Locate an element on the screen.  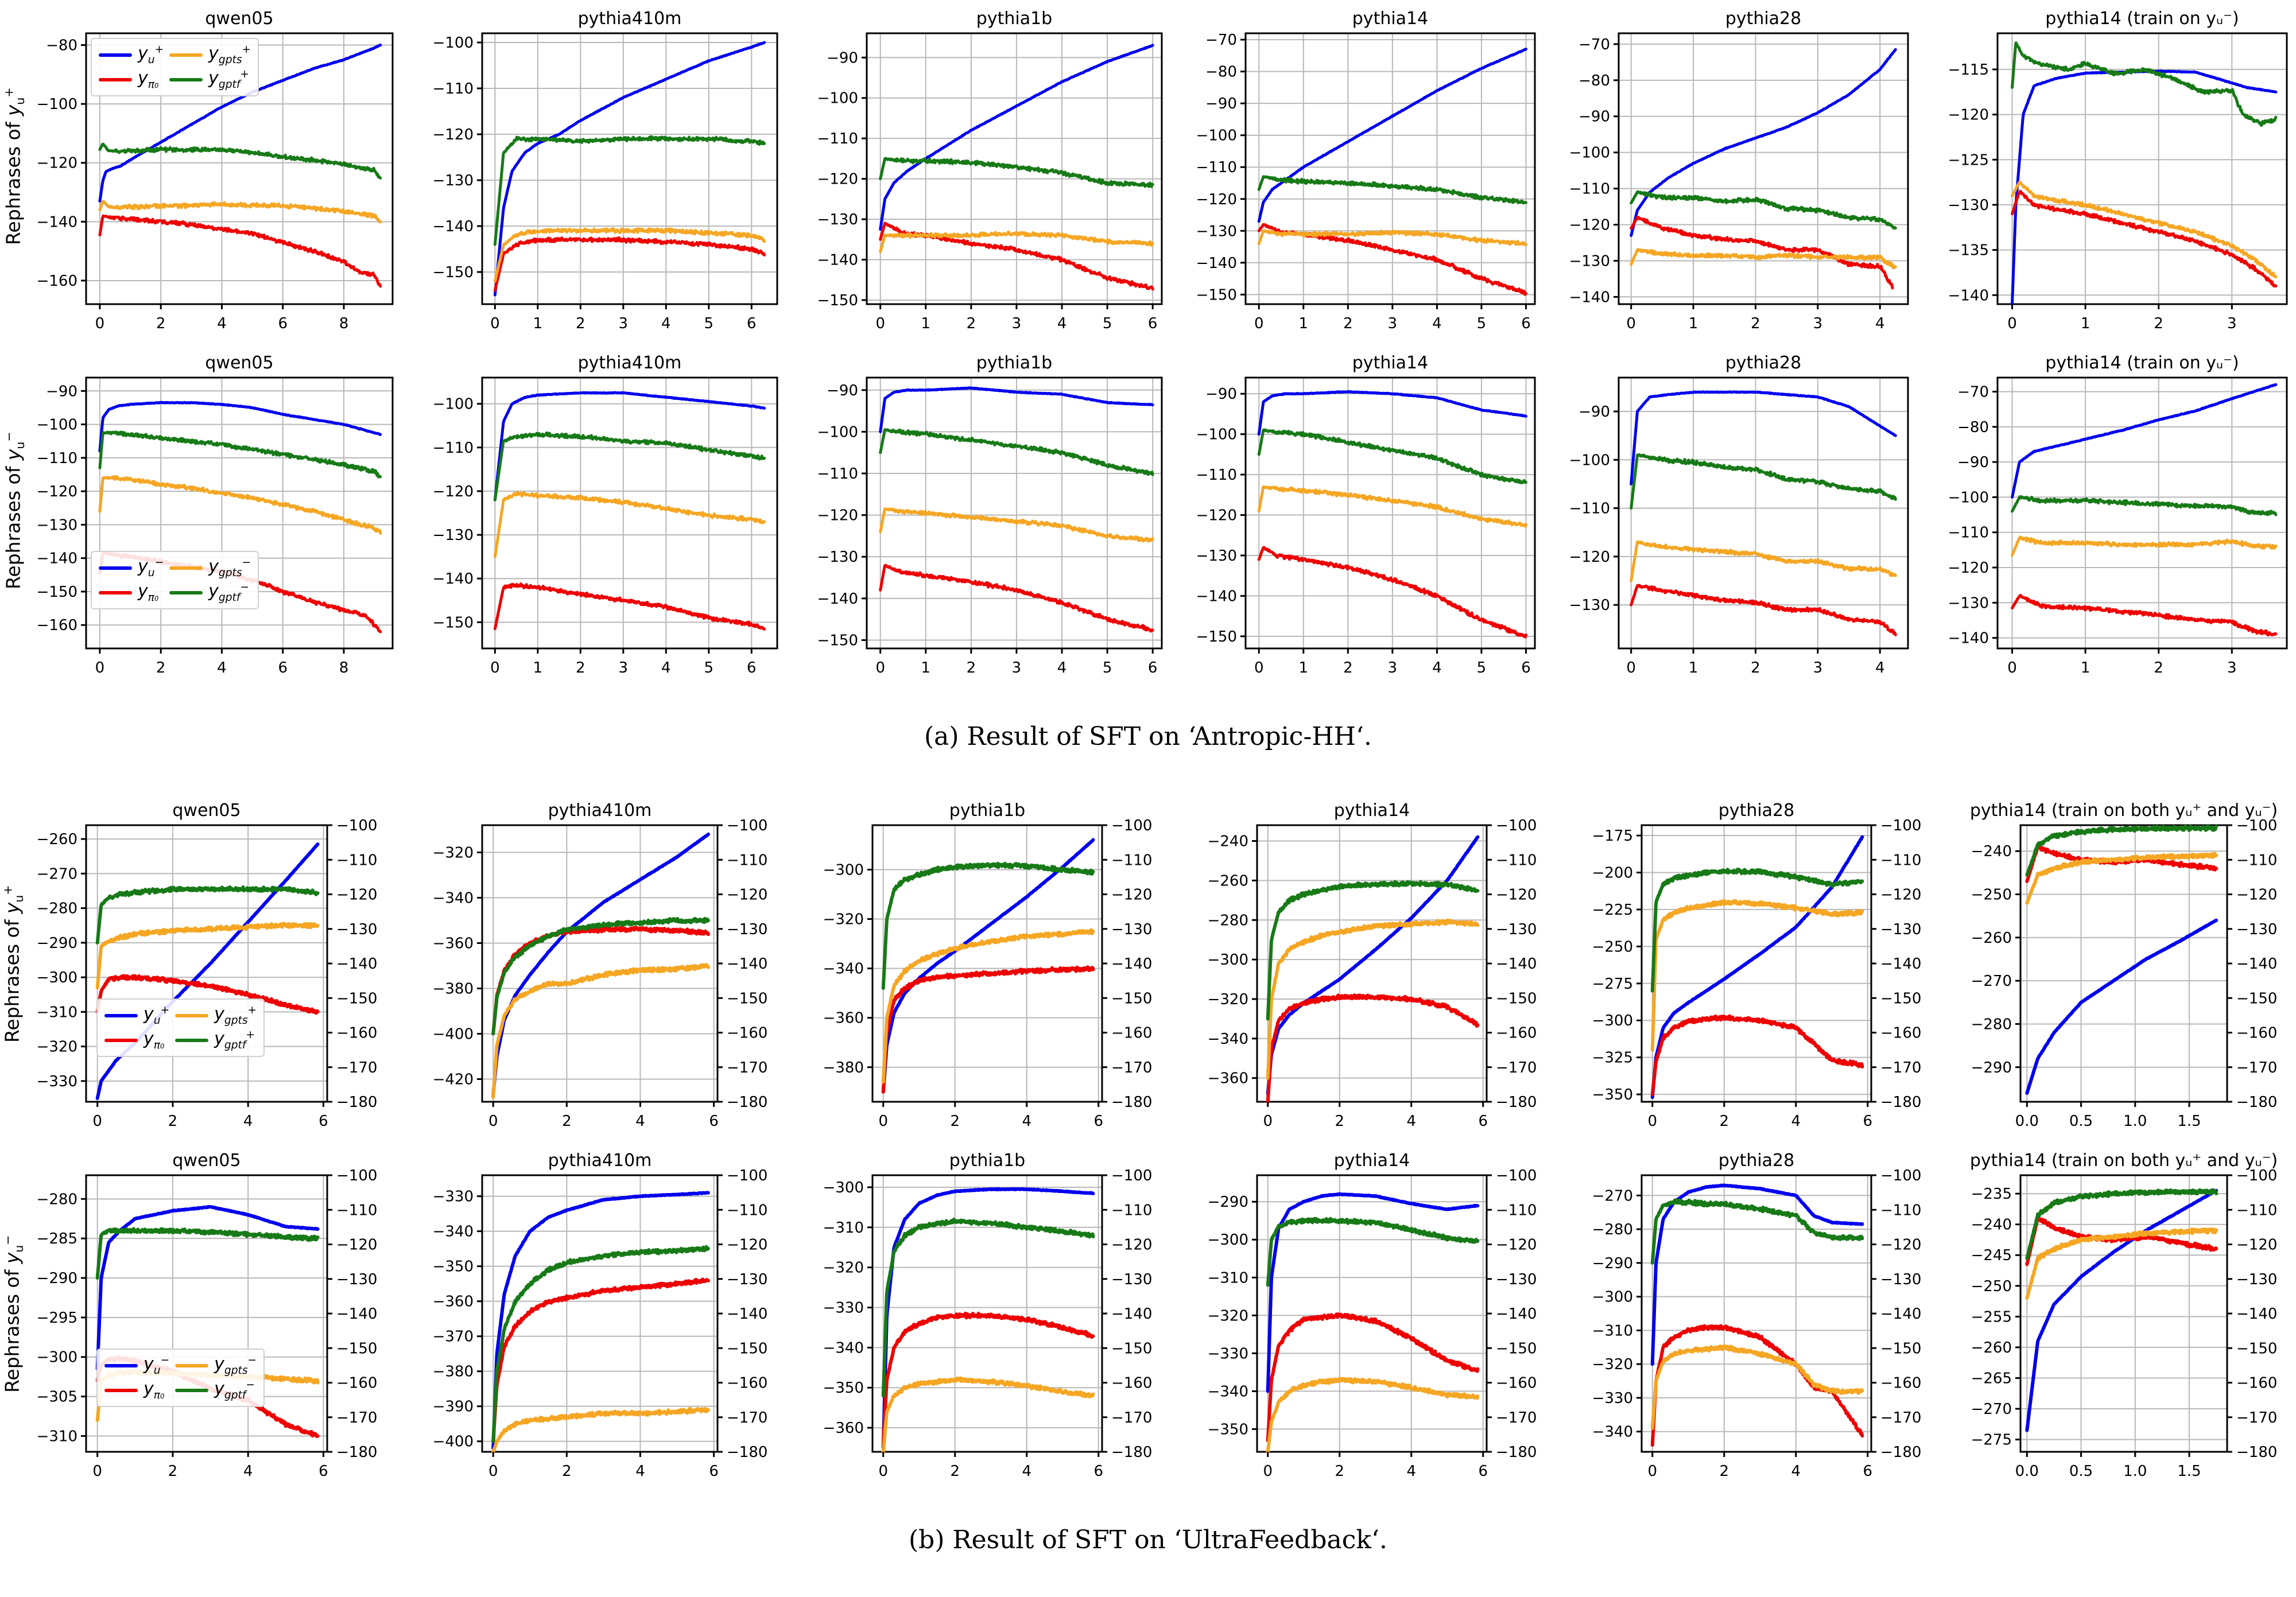
y-tick-label: −330 is located at coordinates (843, 1308).